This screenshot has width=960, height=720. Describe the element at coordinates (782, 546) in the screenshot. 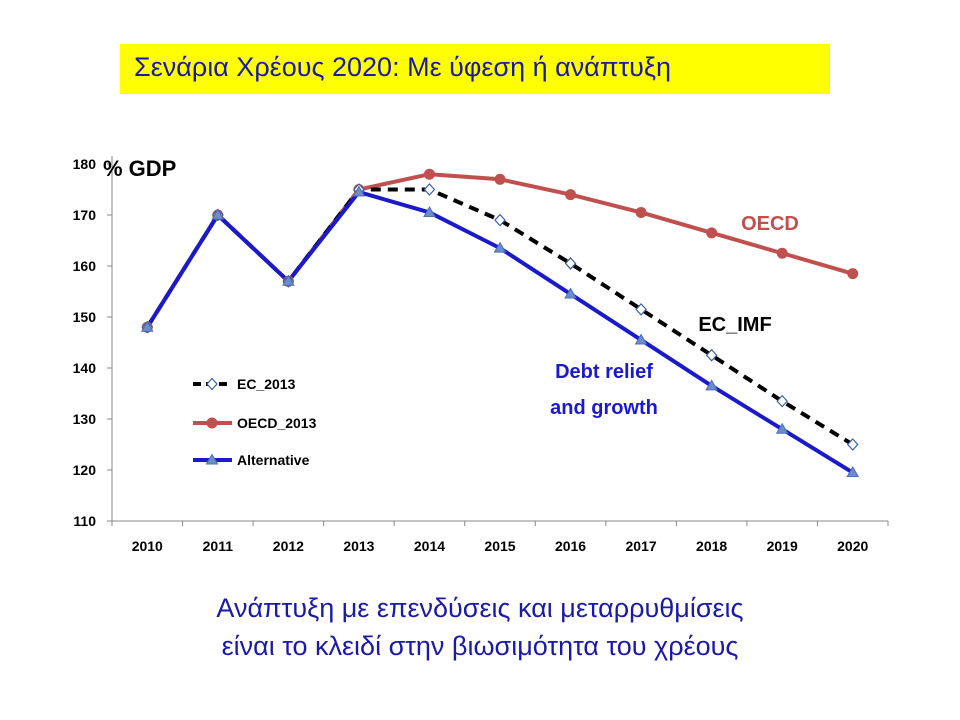

I see `x-tick-label: 2019` at that location.